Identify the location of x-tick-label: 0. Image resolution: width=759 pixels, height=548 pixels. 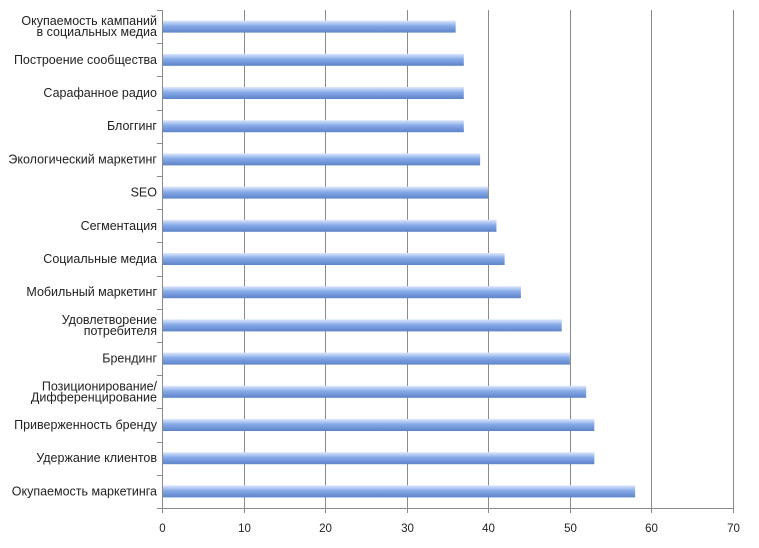
(162, 529).